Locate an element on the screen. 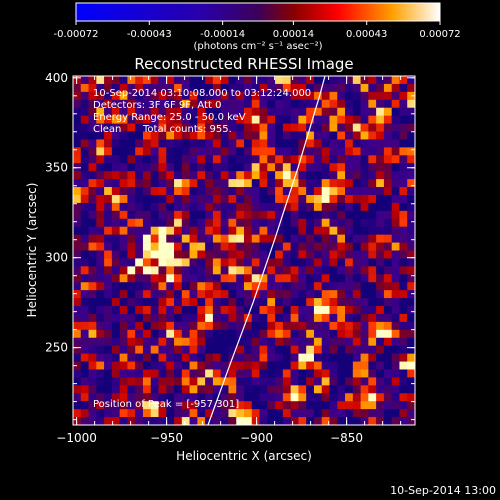  colorbar-tick-label: 0.00014 is located at coordinates (293, 34).